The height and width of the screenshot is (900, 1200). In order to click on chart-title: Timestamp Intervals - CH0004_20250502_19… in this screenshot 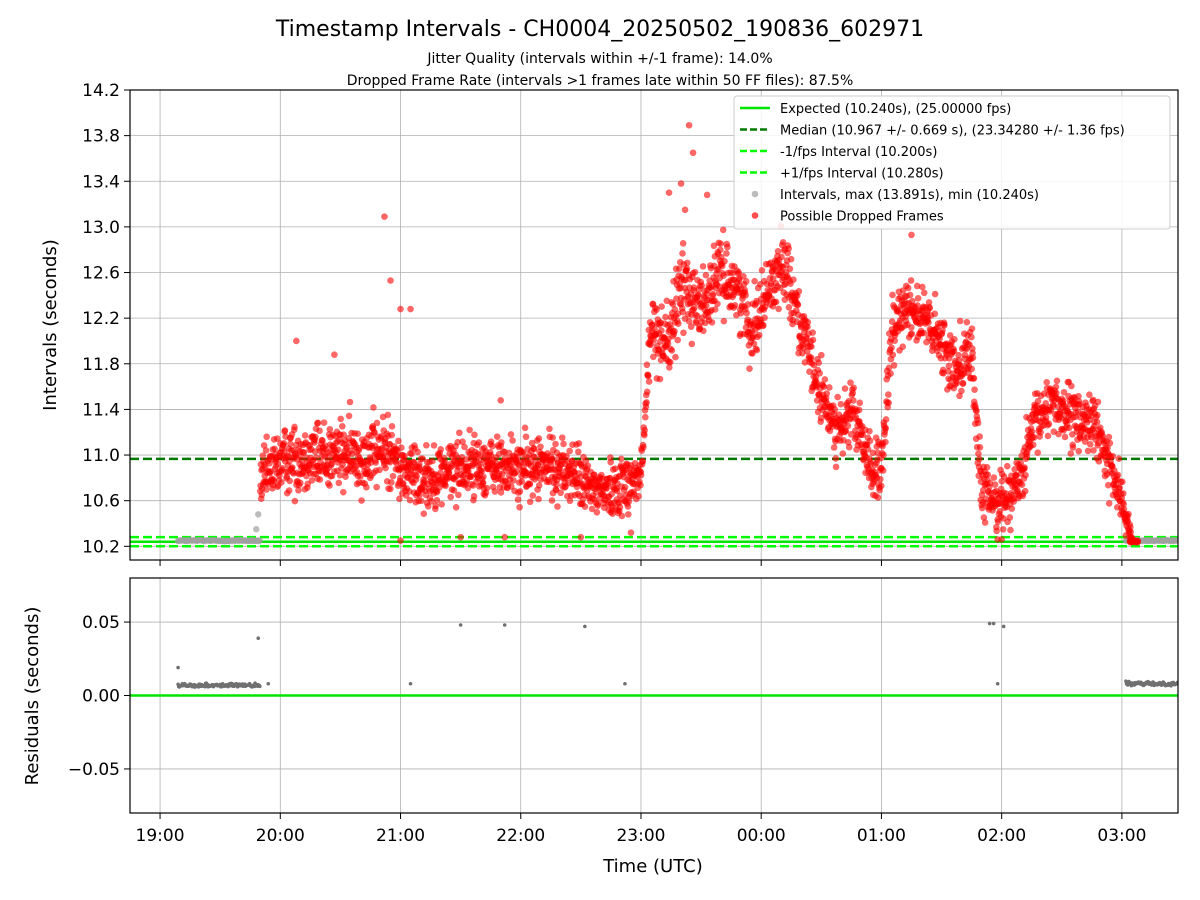, I will do `click(599, 29)`.